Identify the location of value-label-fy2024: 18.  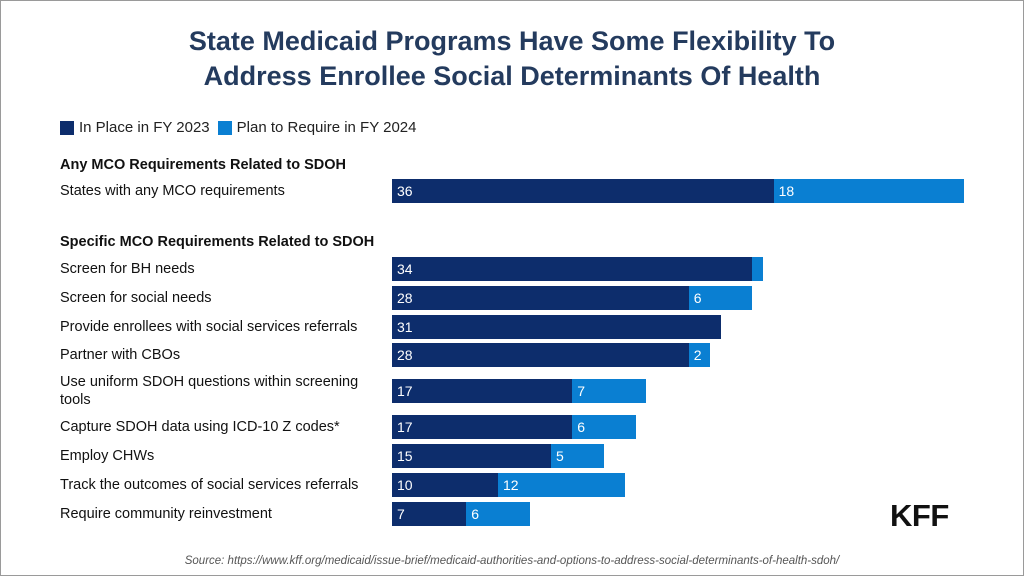
(786, 191).